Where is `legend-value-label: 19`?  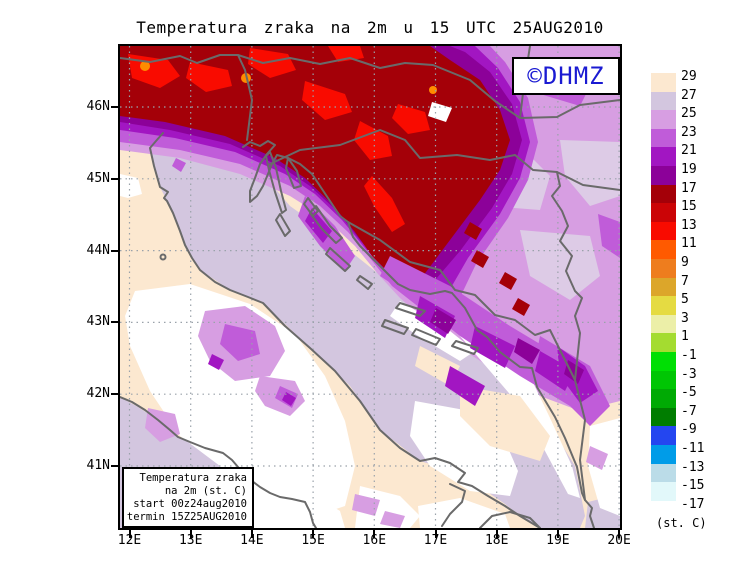 legend-value-label: 19 is located at coordinates (689, 169).